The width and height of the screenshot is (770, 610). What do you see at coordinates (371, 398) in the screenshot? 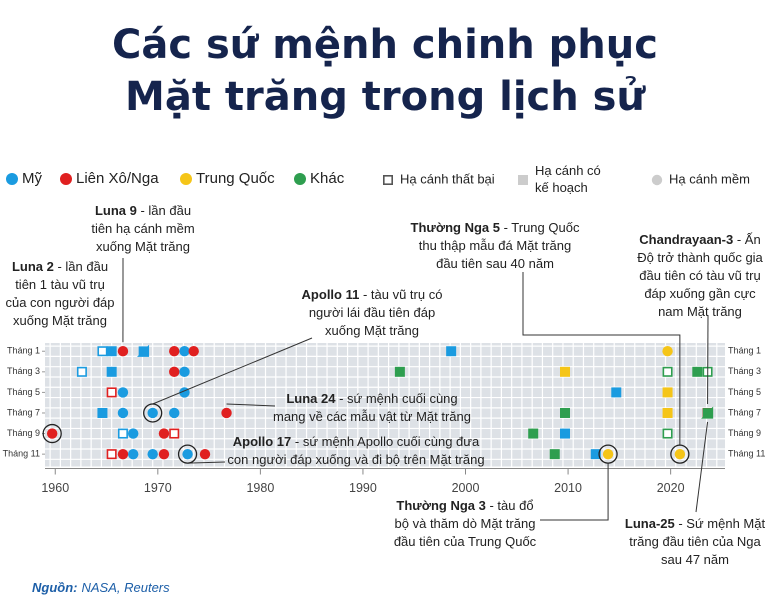
I see `annotation: Luna 24 - sứ mệnh cuối cùng` at bounding box center [371, 398].